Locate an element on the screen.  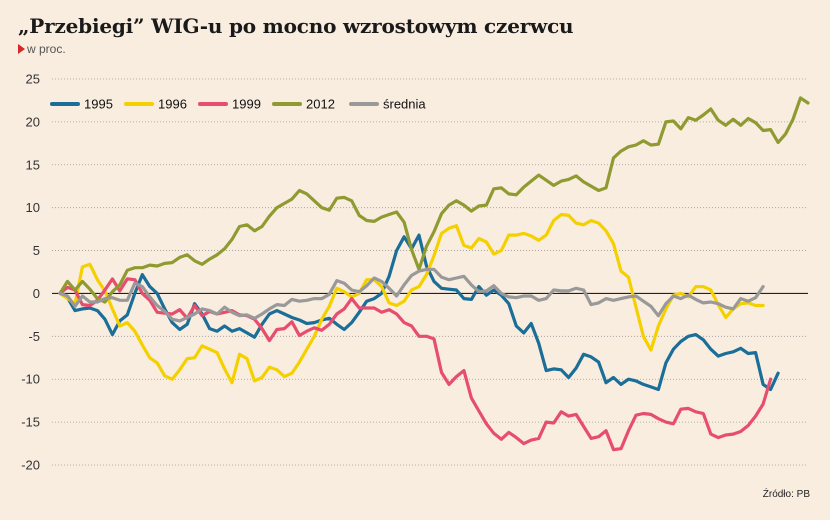
legend: 1995 1996 1999 2012 średnia is located at coordinates (238, 104).